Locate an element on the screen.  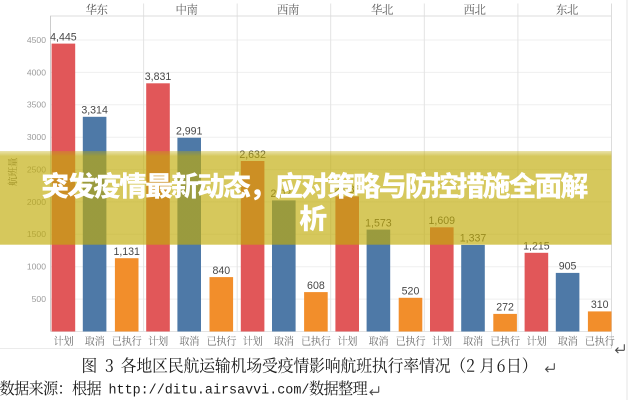
svg-text: 3,831 is located at coordinates (158, 77).